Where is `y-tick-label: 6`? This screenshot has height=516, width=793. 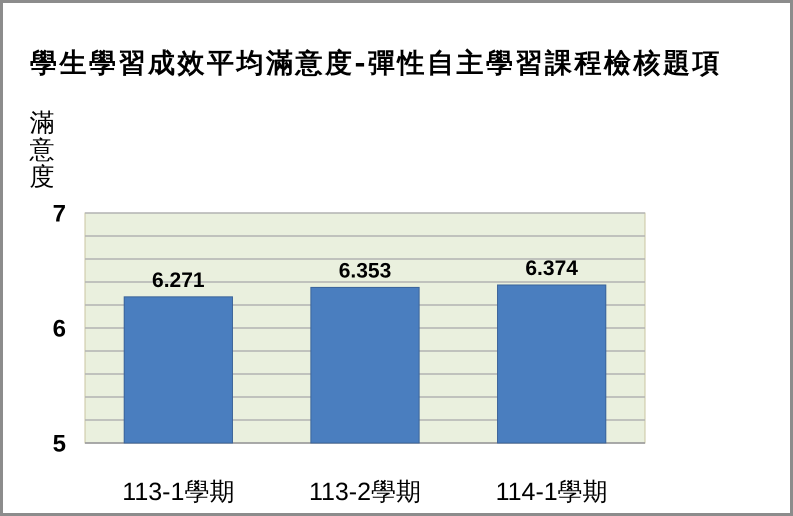
y-tick-label: 6 is located at coordinates (59, 329).